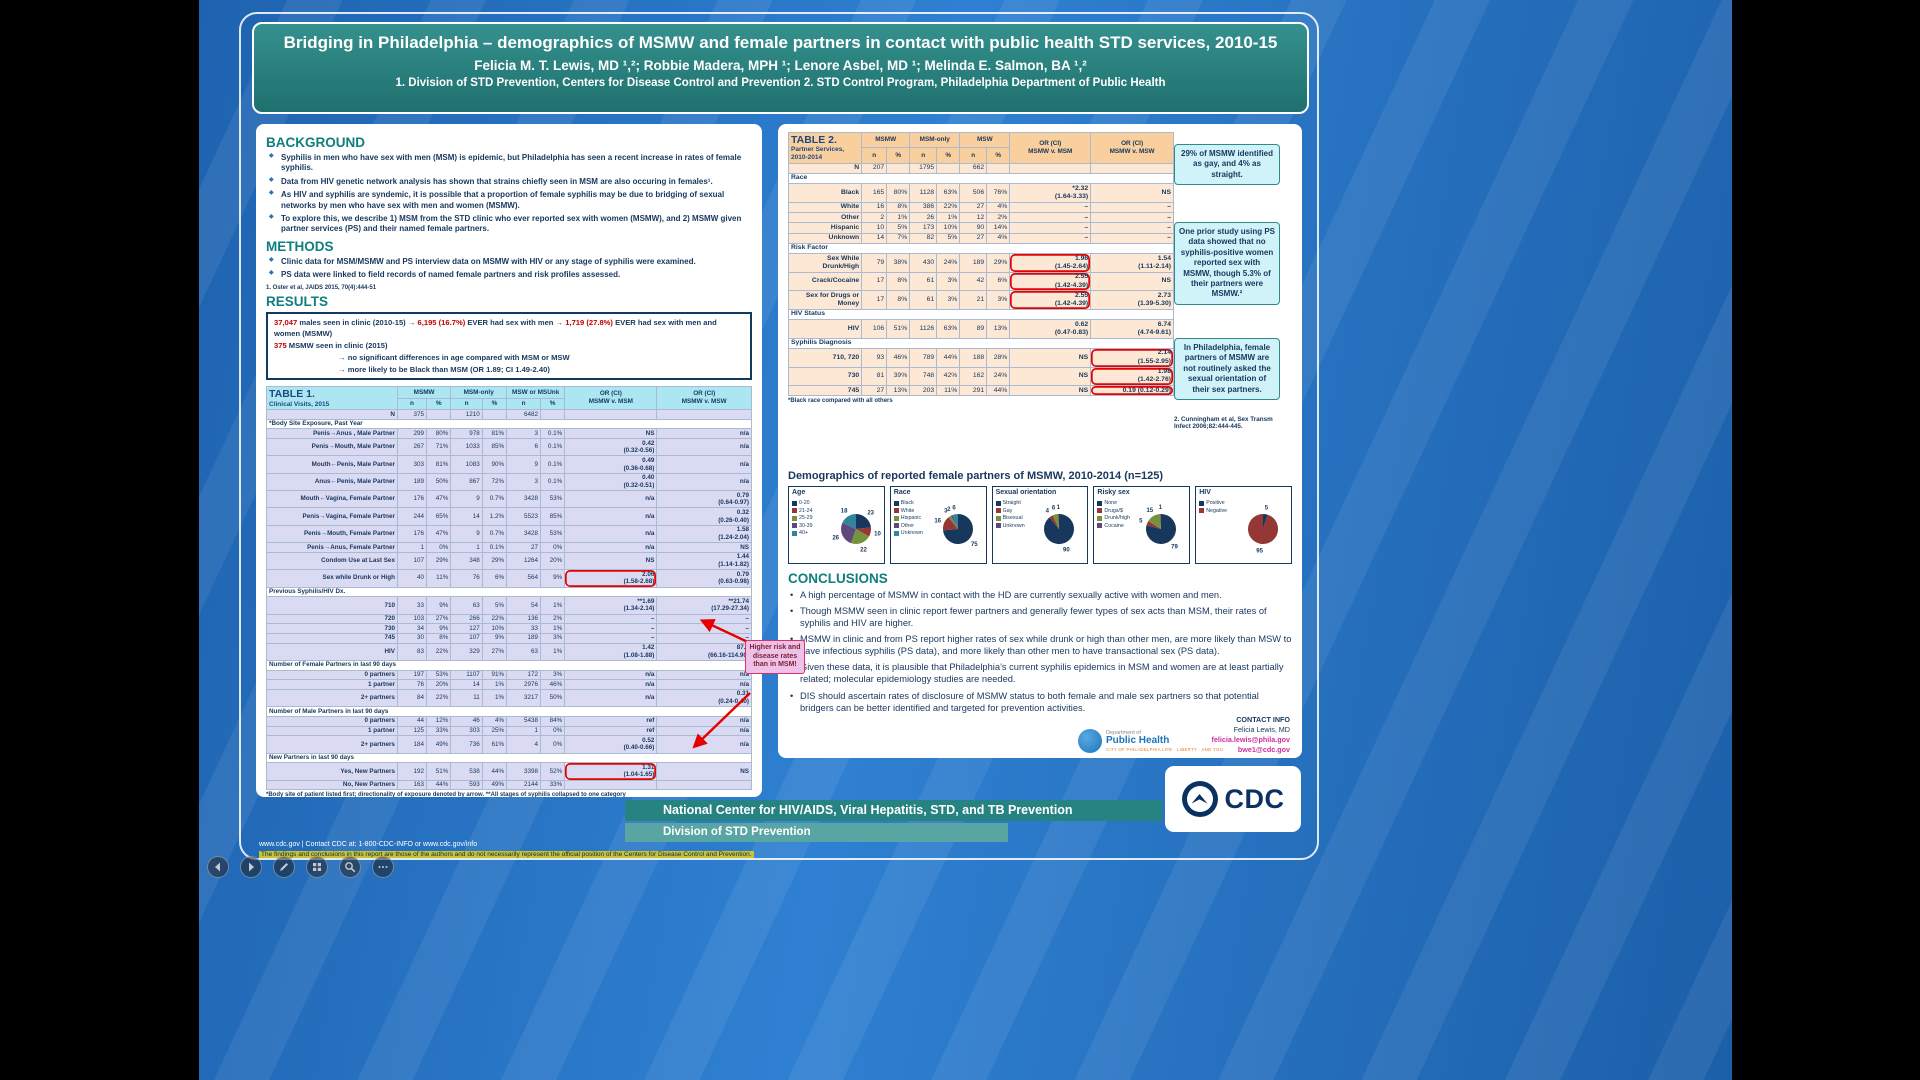 The height and width of the screenshot is (1080, 1920). What do you see at coordinates (704, 534) in the screenshot?
I see `cell: 1.58 (1.24-2.04)` at bounding box center [704, 534].